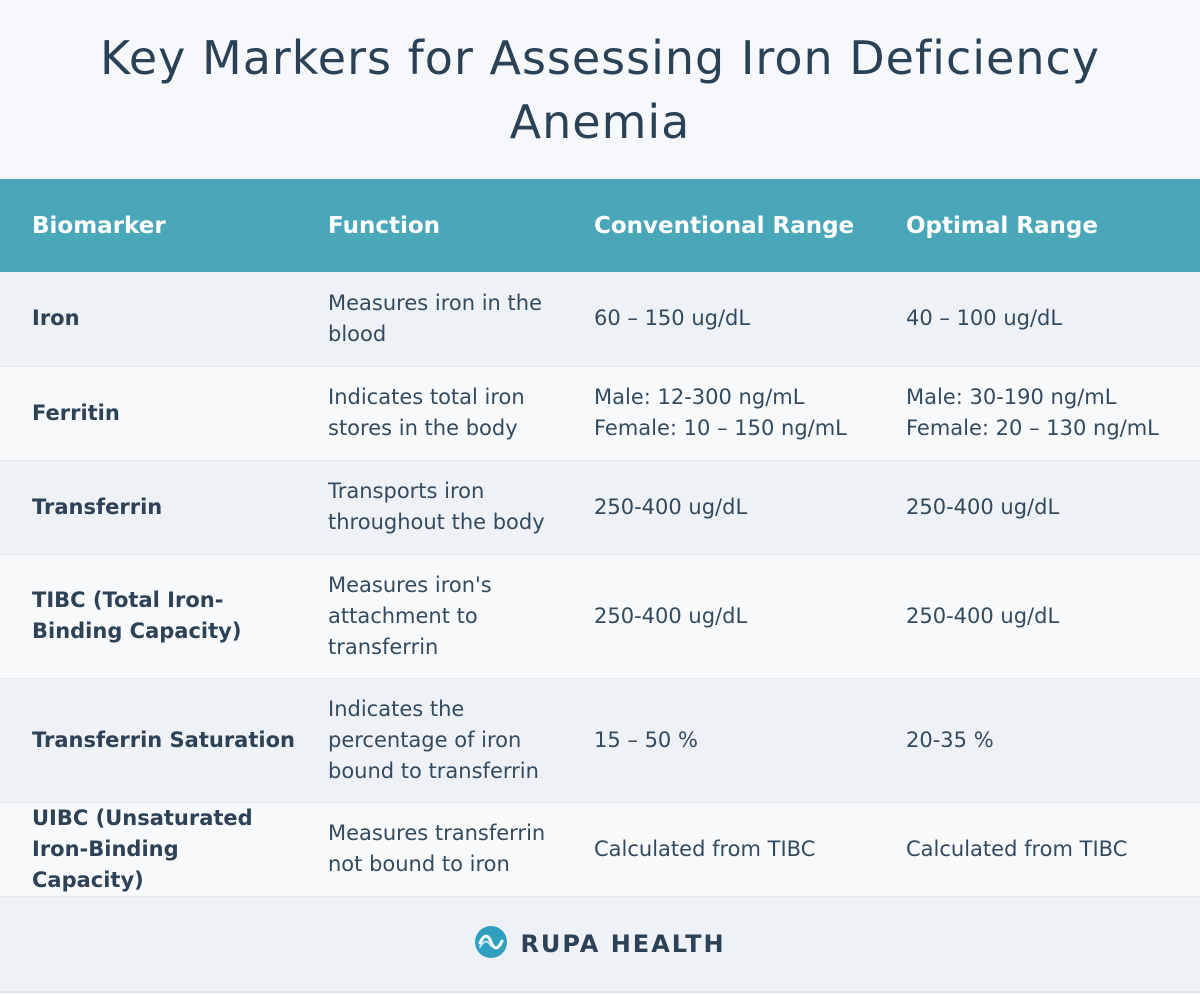 The image size is (1200, 995). Describe the element at coordinates (1037, 319) in the screenshot. I see `optimal-range-cell: 40 – 100 ug/dL` at that location.